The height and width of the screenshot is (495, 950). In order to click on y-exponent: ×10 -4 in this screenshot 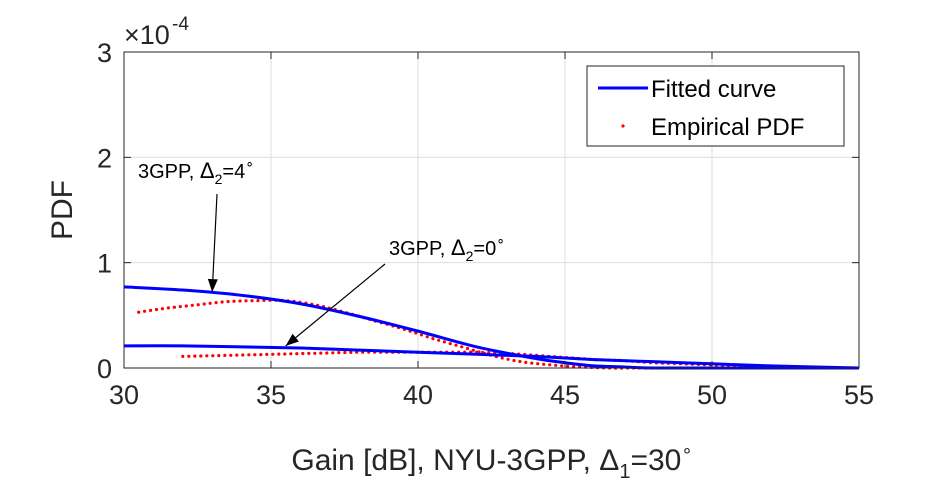, I will do `click(156, 32)`.